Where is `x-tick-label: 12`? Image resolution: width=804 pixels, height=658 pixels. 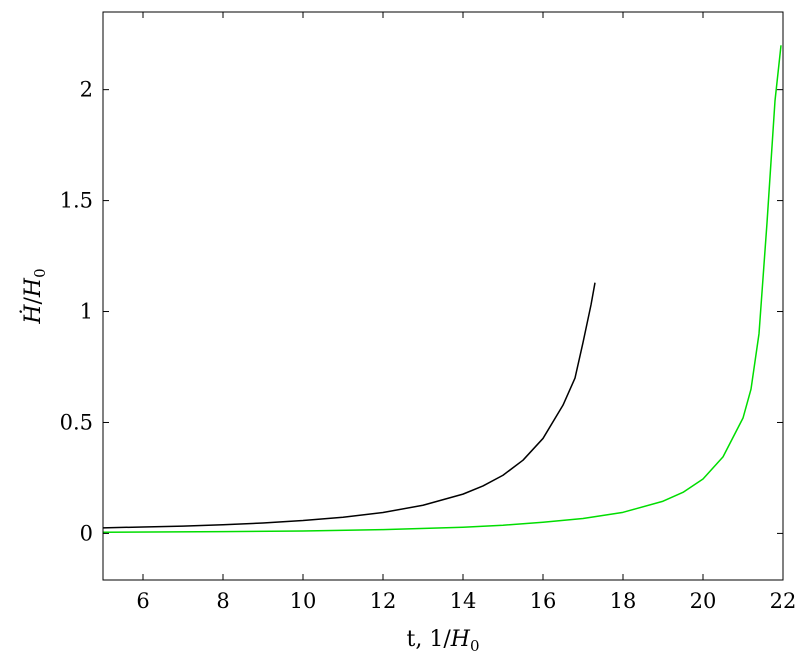 x-tick-label: 12 is located at coordinates (383, 601).